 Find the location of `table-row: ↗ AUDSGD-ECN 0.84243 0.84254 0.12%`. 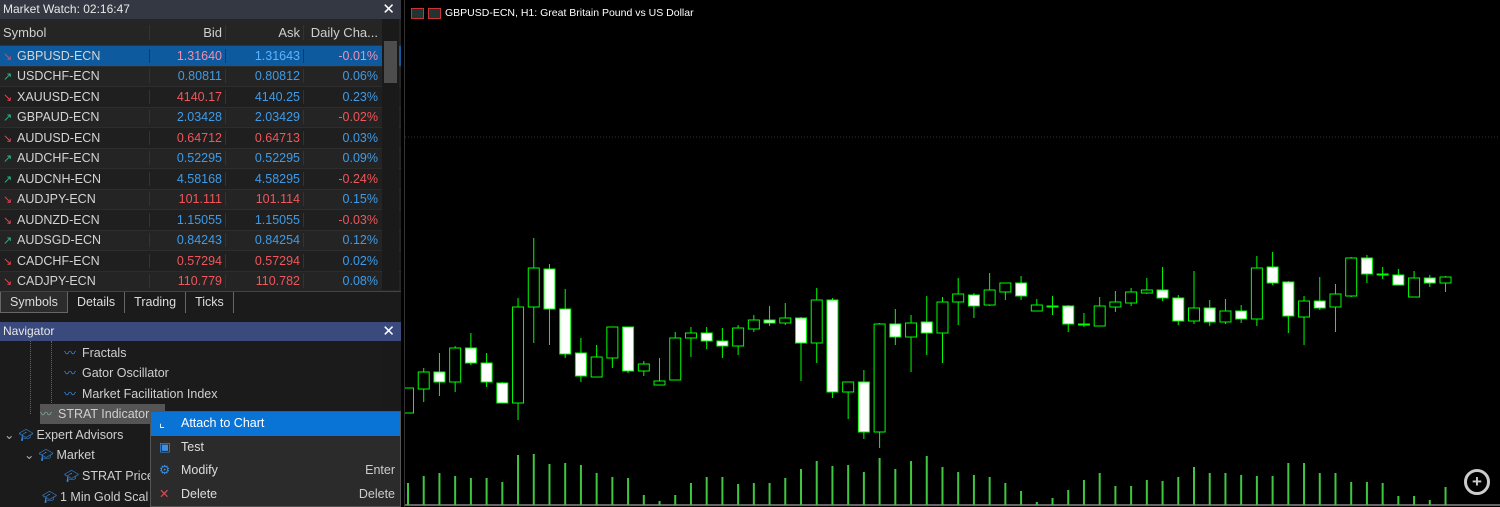

table-row: ↗ AUDSGD-ECN 0.84243 0.84254 0.12% is located at coordinates (200, 240).